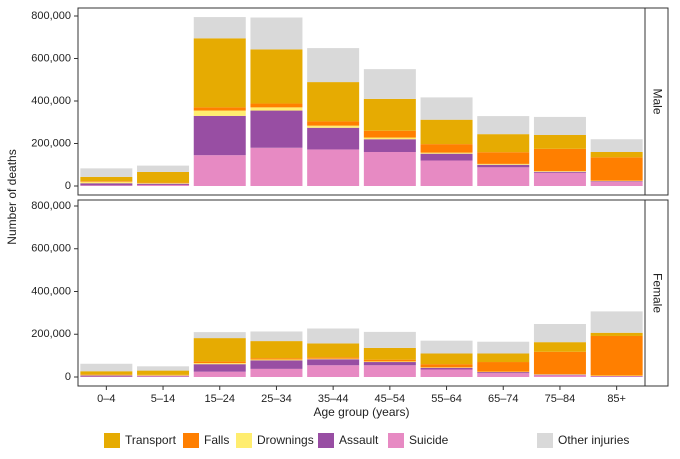 Image resolution: width=680 pixels, height=459 pixels. What do you see at coordinates (106, 399) in the screenshot?
I see `x-tick-label: 0–4` at bounding box center [106, 399].